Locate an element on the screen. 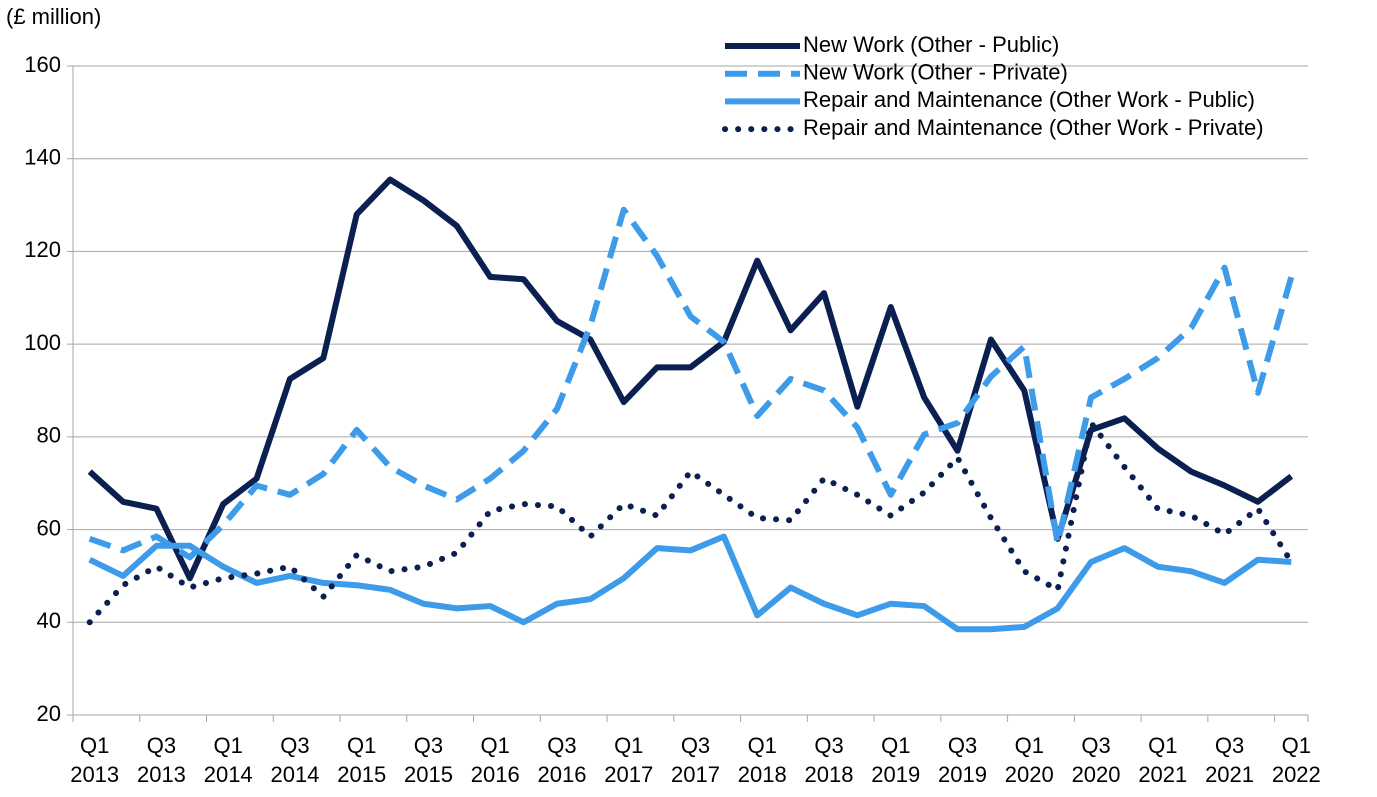  x-tick-label: Q3 2019 is located at coordinates (962, 760).